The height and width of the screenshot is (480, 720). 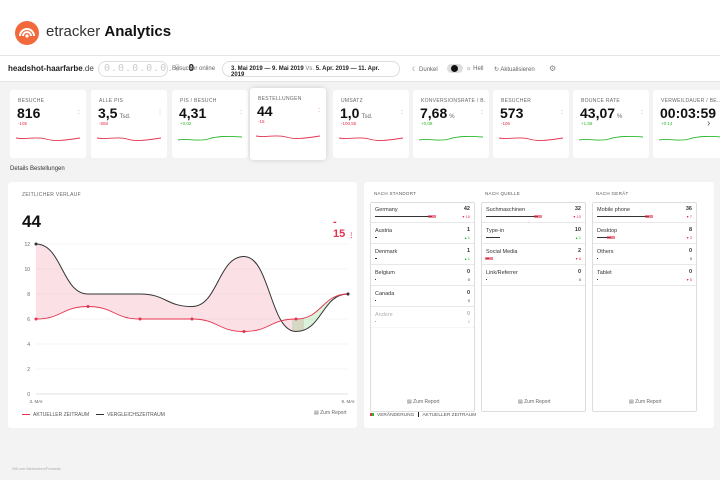 I want to click on y-tick-label: 8, so click(x=28, y=295).